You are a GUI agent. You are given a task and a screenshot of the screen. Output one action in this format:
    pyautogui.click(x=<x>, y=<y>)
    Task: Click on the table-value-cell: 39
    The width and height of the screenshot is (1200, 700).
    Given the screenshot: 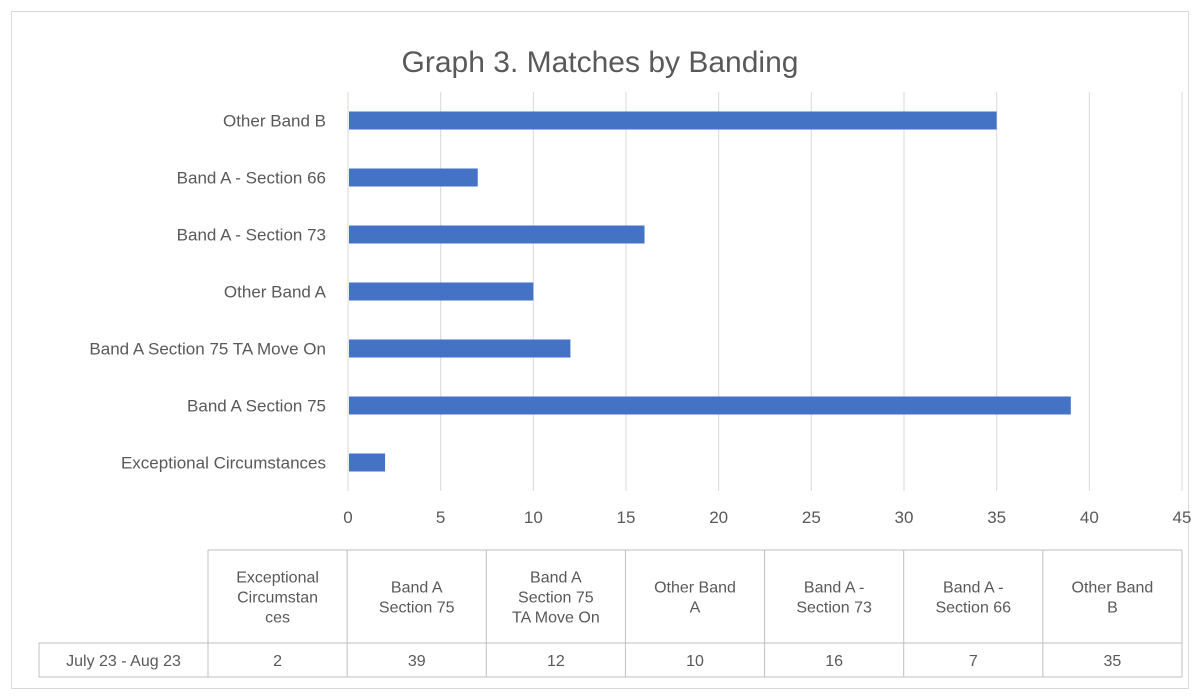 What is the action you would take?
    pyautogui.click(x=417, y=661)
    